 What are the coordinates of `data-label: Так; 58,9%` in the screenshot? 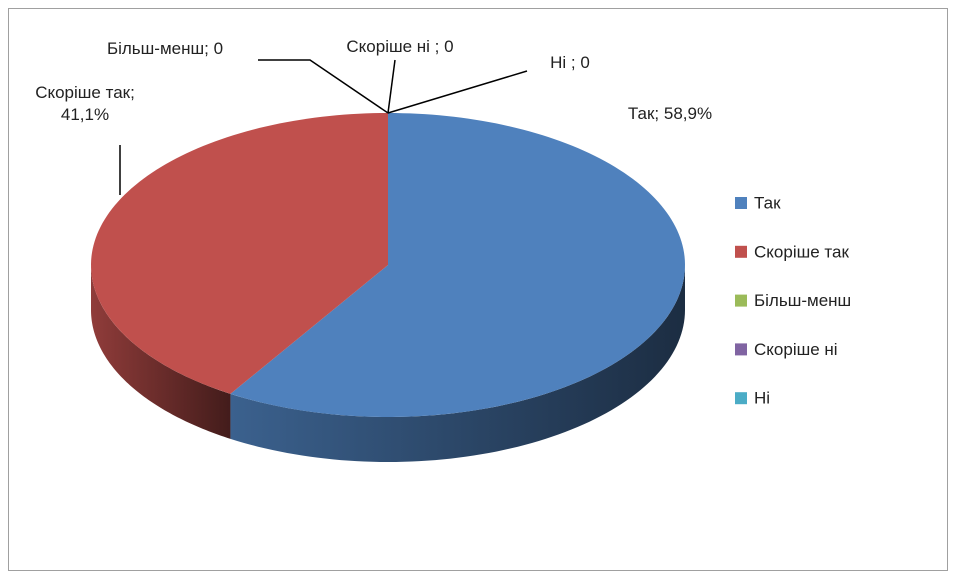 It's located at (670, 113).